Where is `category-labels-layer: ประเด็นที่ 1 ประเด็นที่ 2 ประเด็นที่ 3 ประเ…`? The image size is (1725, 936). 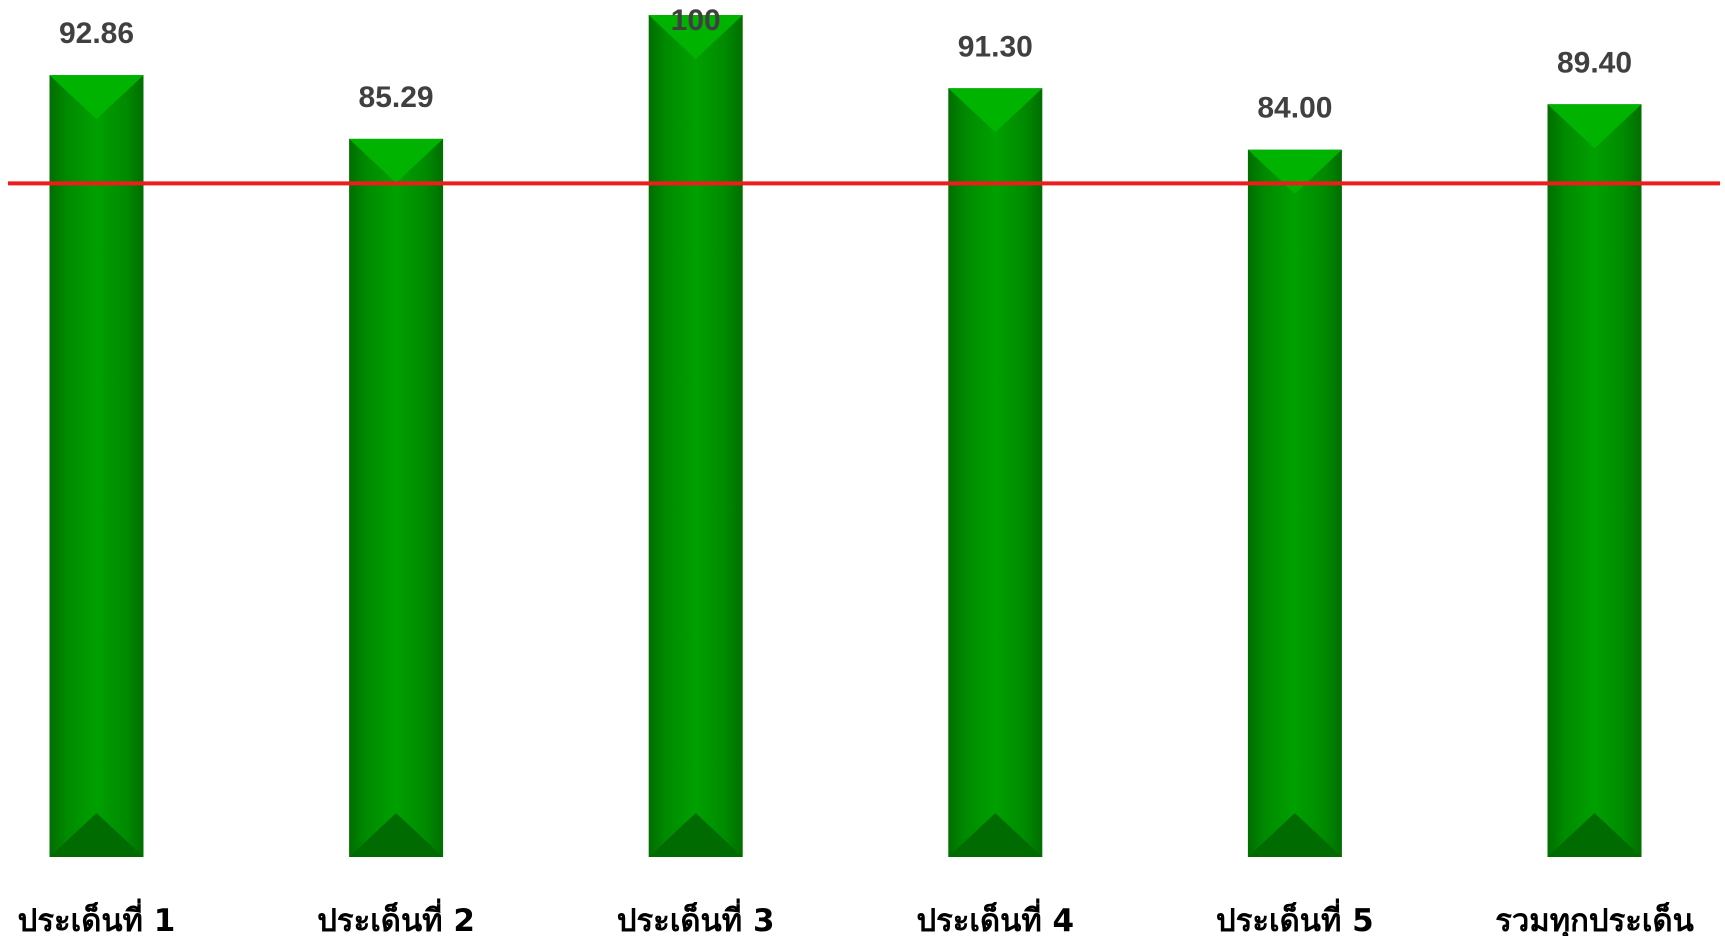 category-labels-layer: ประเด็นที่ 1 ประเด็นที่ 2 ประเด็นที่ 3 ประเ… is located at coordinates (856, 917).